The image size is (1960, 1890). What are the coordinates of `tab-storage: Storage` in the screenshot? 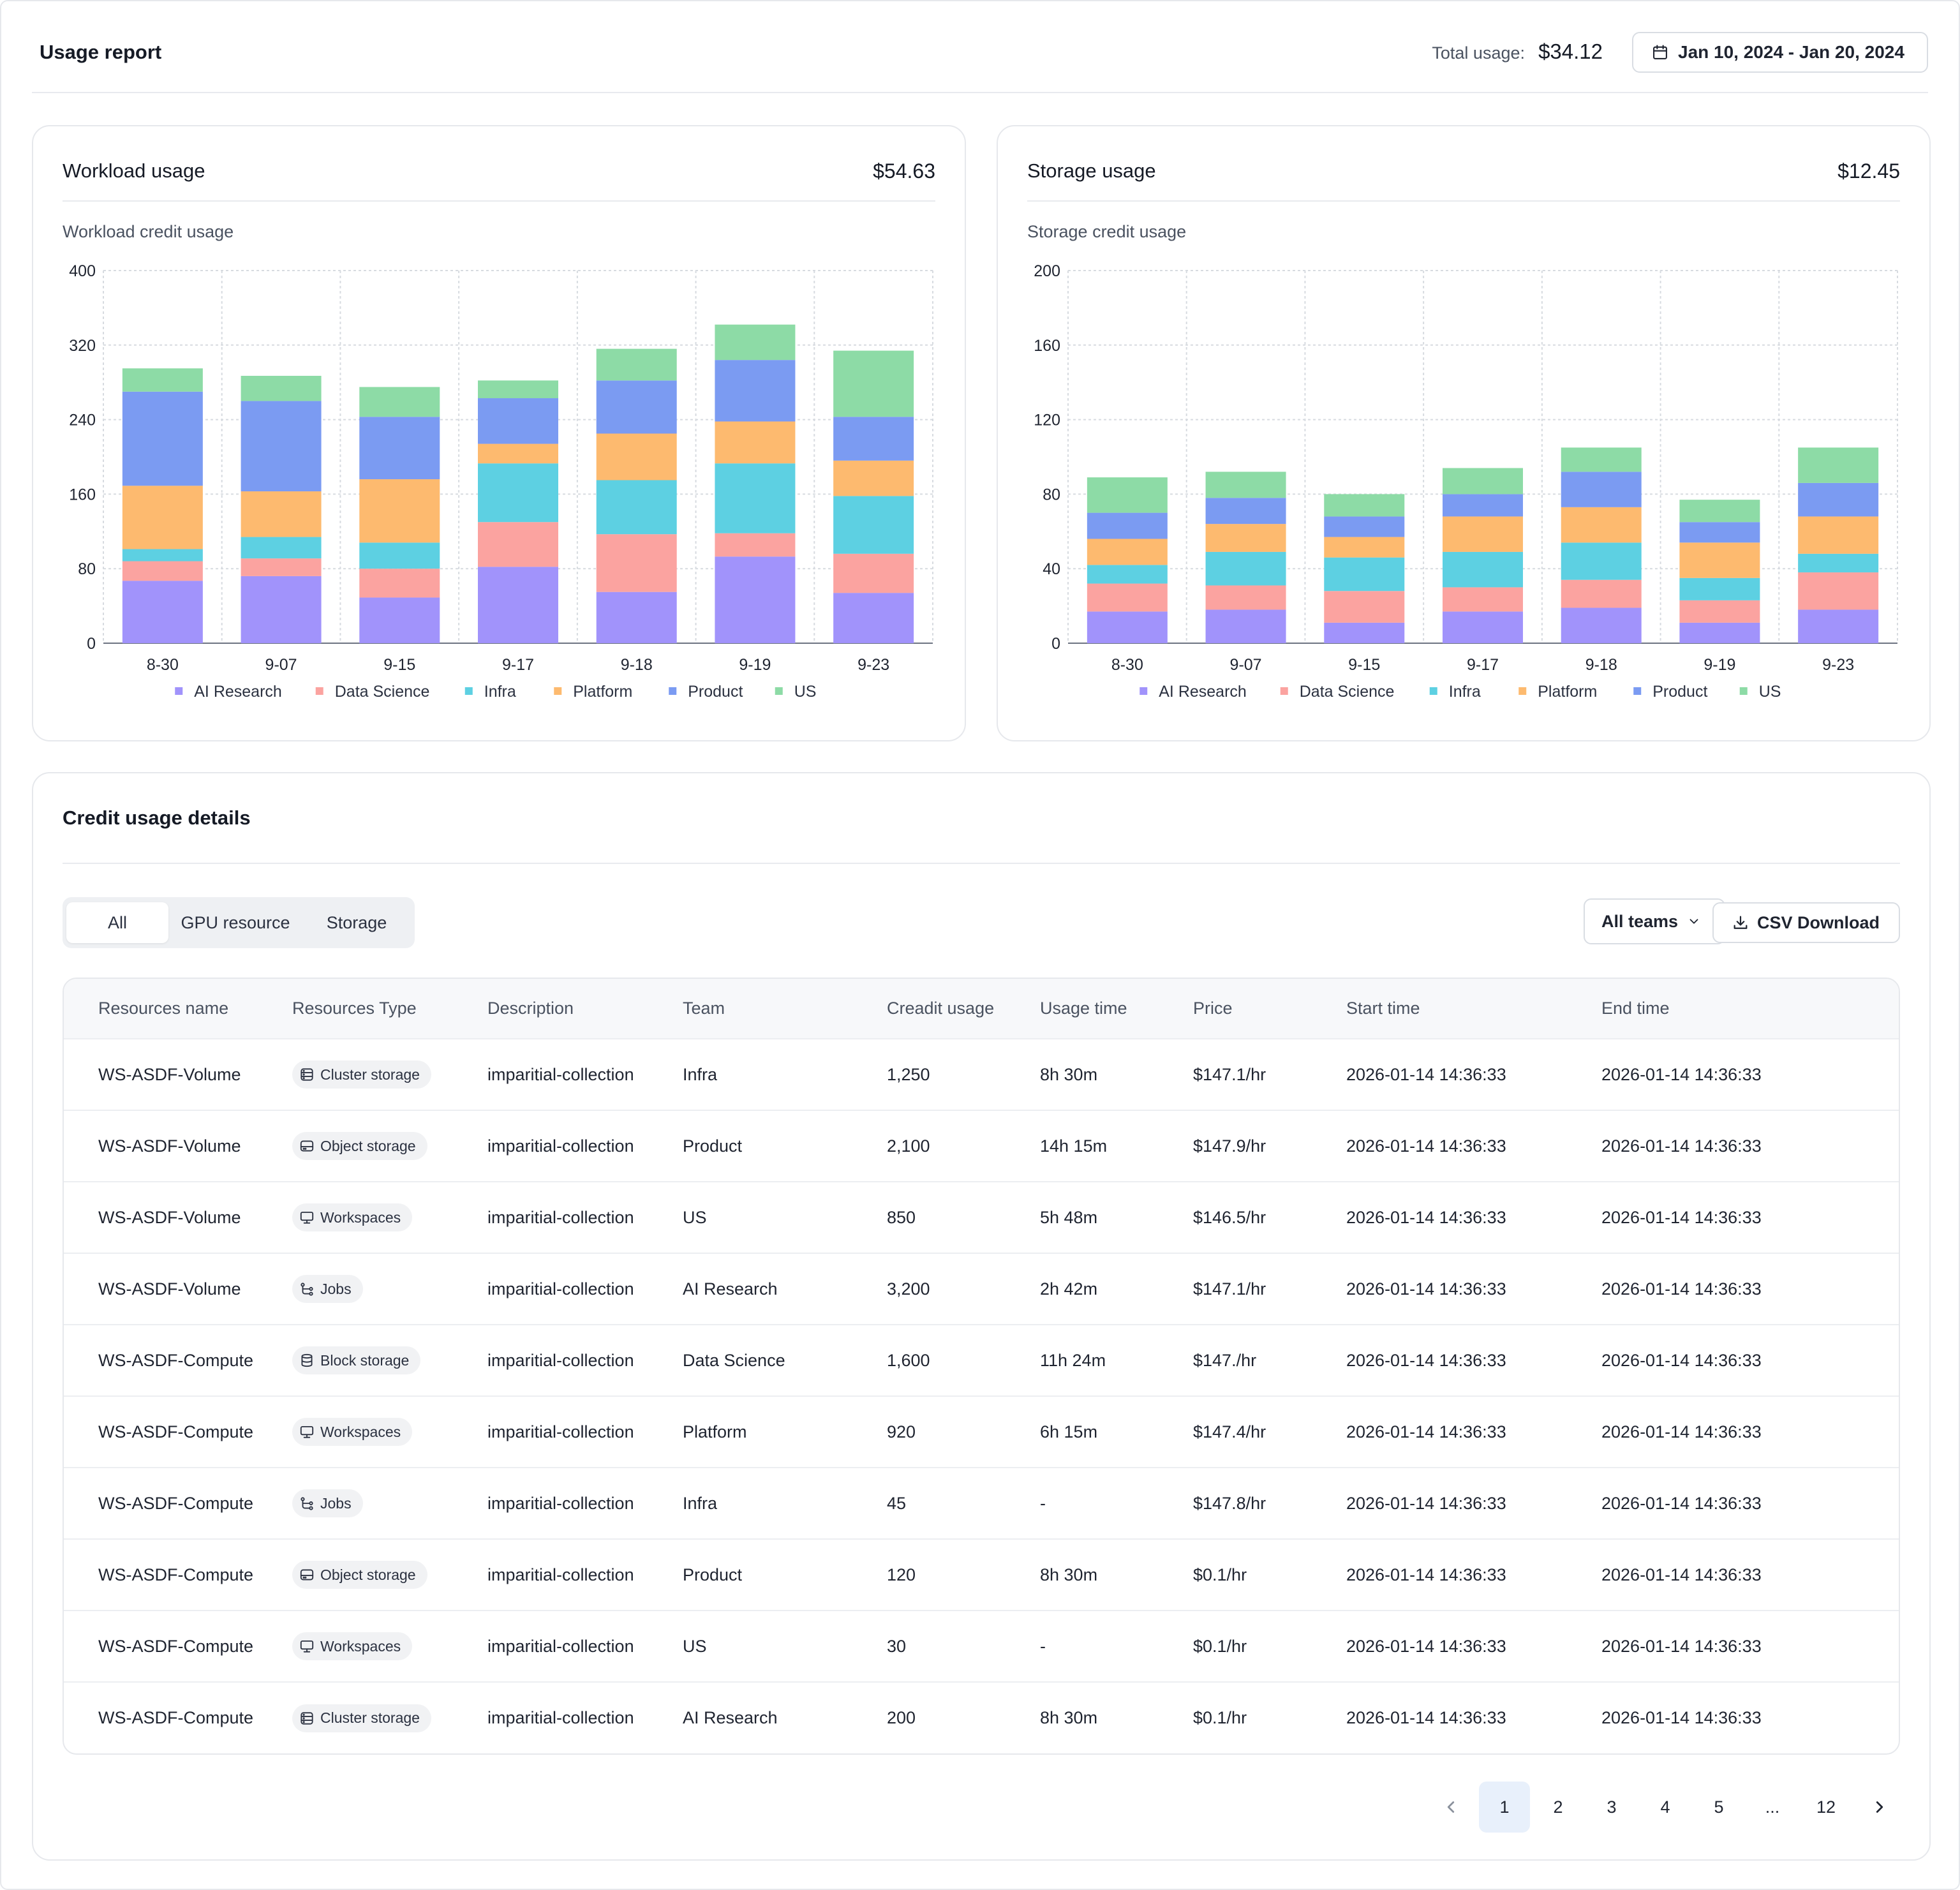 It's located at (356, 922).